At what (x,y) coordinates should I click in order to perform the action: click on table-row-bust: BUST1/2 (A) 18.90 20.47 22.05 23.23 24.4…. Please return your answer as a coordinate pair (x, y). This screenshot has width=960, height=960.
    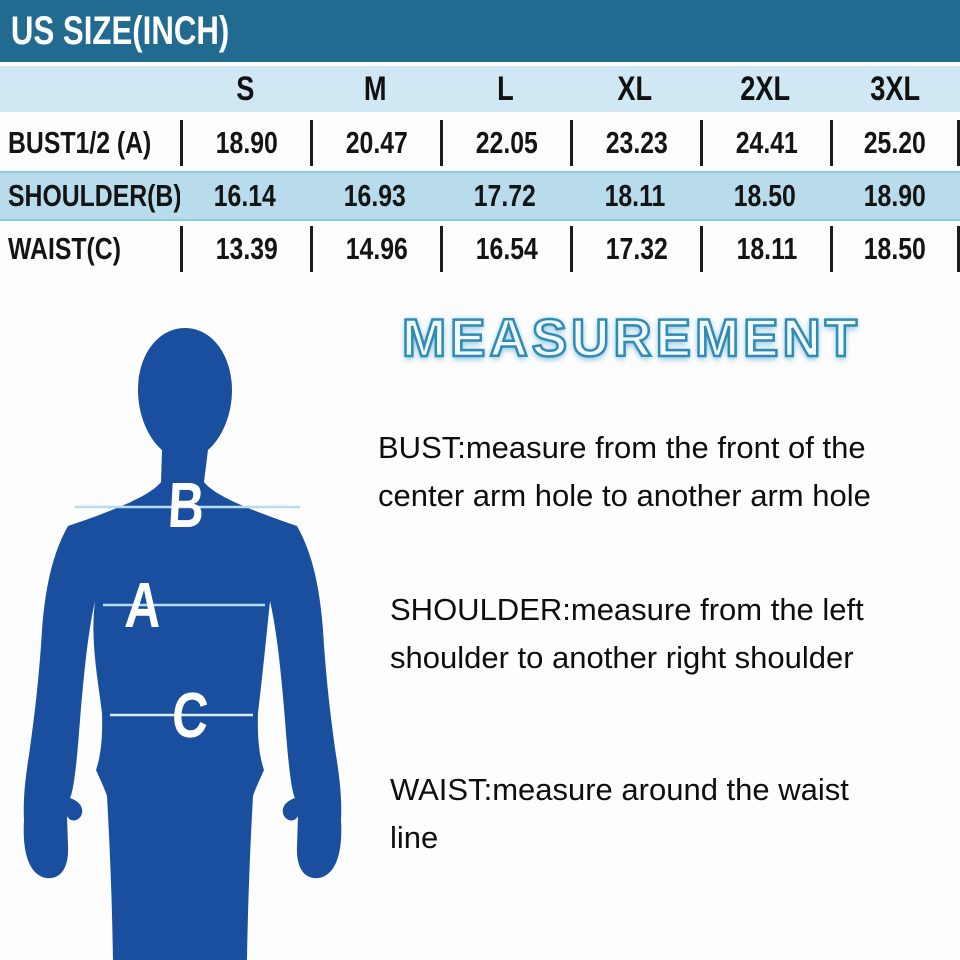
    Looking at the image, I should click on (480, 143).